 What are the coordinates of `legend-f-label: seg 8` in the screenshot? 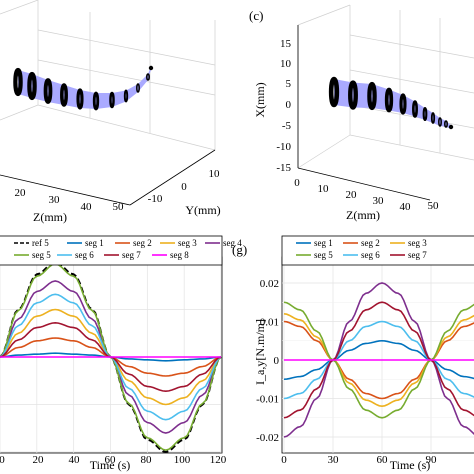 It's located at (179, 255).